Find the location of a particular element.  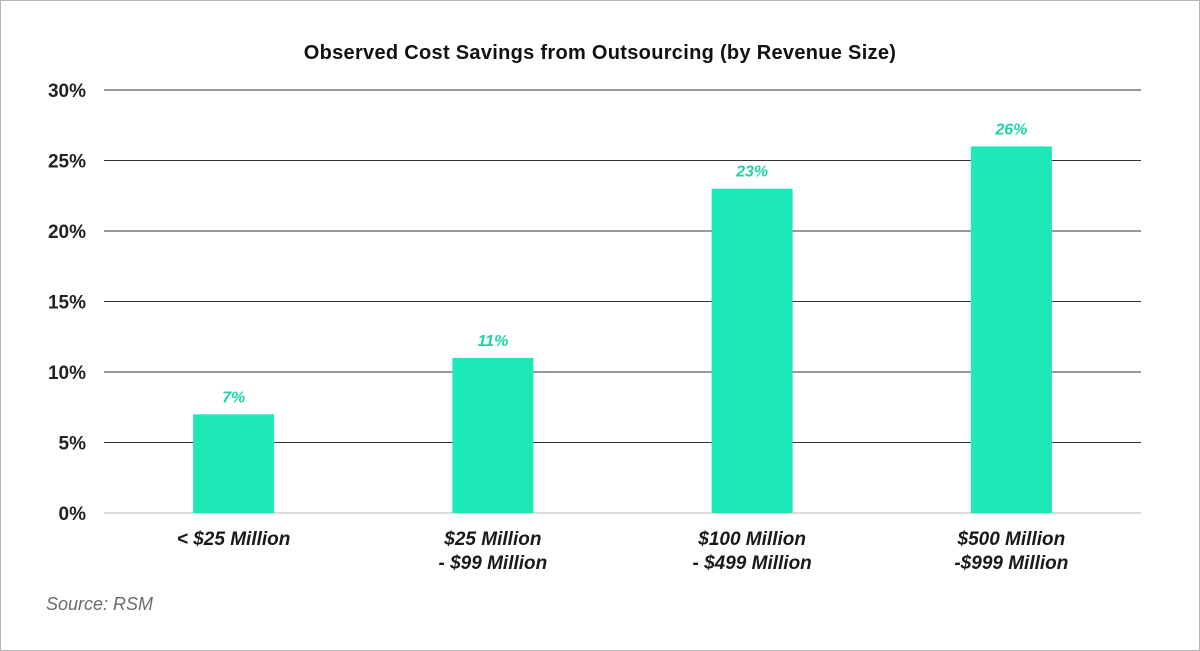

y-tick-label: 10% is located at coordinates (67, 373).